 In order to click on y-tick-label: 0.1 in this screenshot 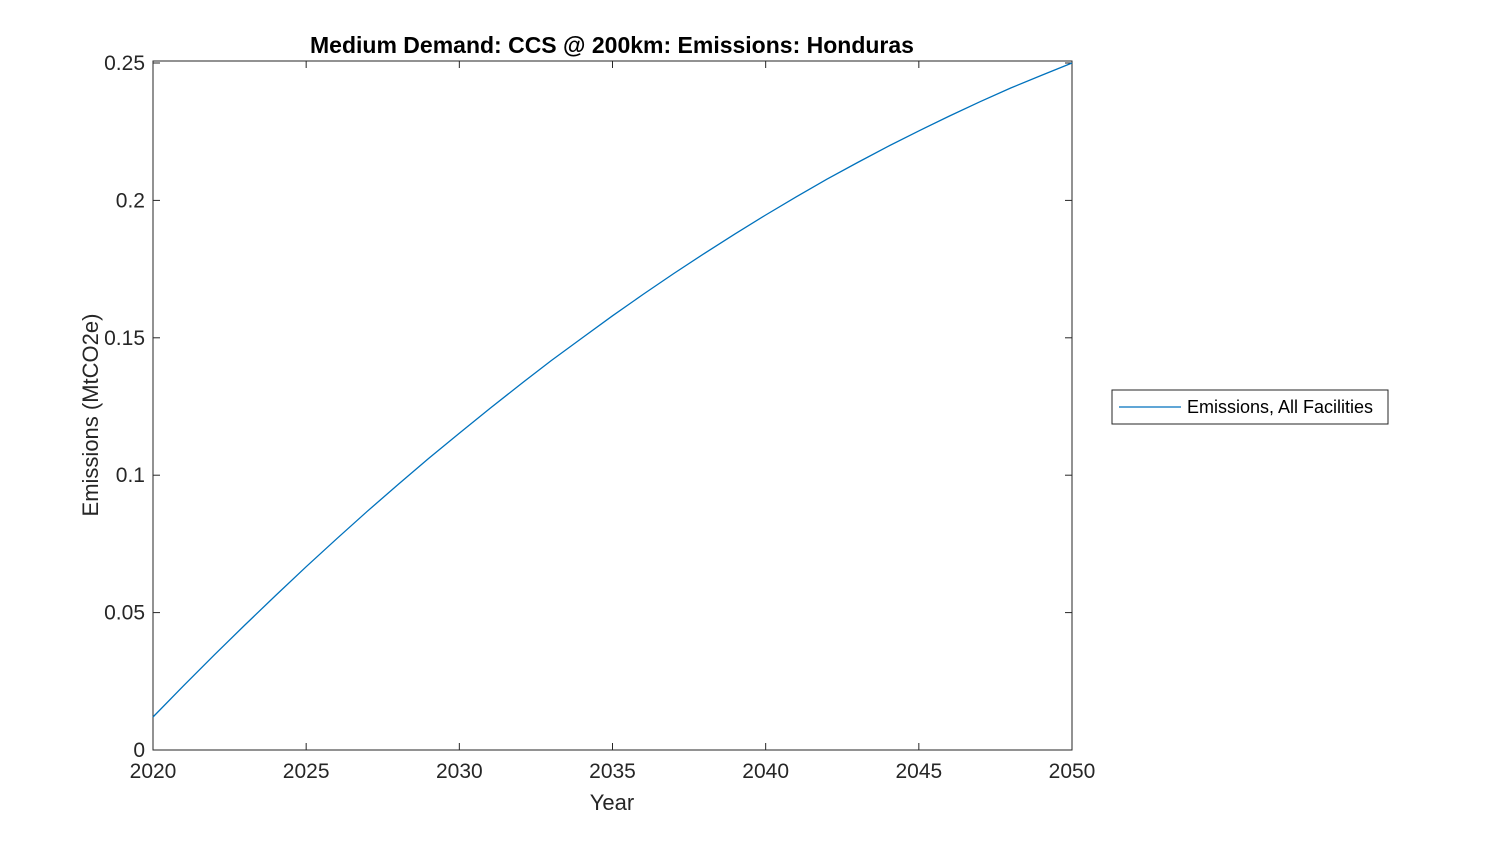, I will do `click(130, 475)`.